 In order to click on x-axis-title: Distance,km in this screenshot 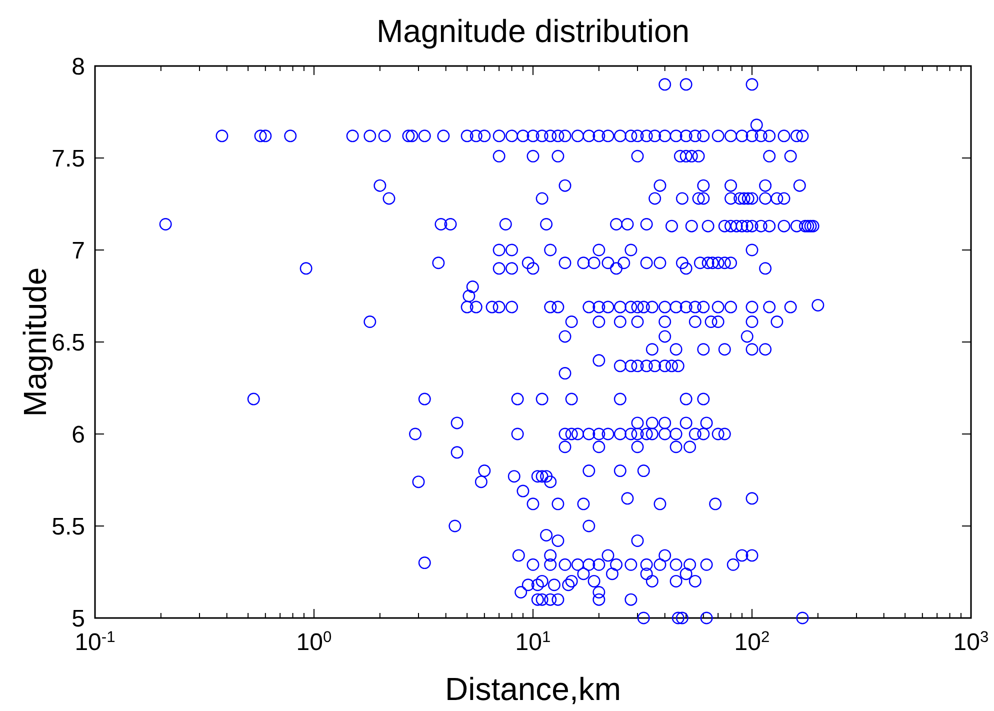, I will do `click(533, 689)`.